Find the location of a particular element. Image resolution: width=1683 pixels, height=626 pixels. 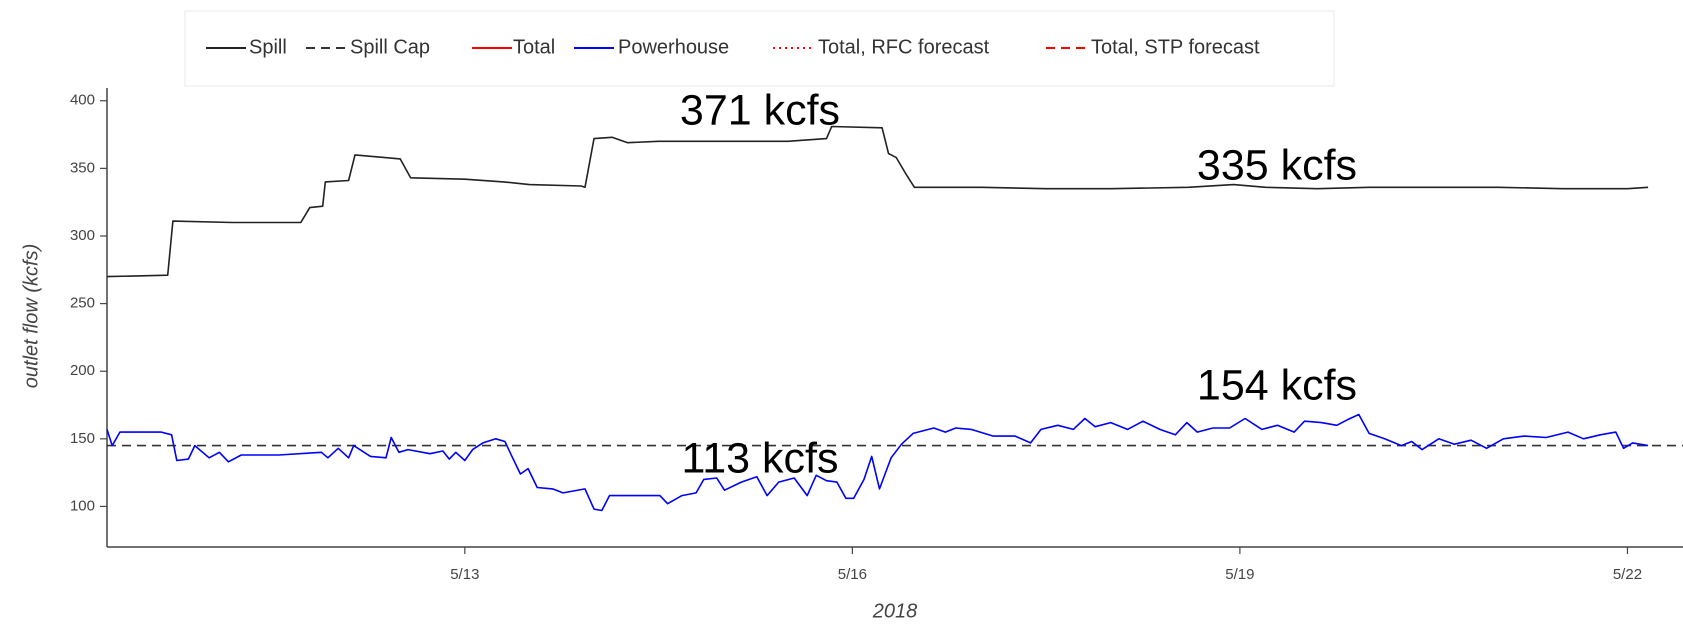

x-tick-label: 5/22 is located at coordinates (1627, 574).